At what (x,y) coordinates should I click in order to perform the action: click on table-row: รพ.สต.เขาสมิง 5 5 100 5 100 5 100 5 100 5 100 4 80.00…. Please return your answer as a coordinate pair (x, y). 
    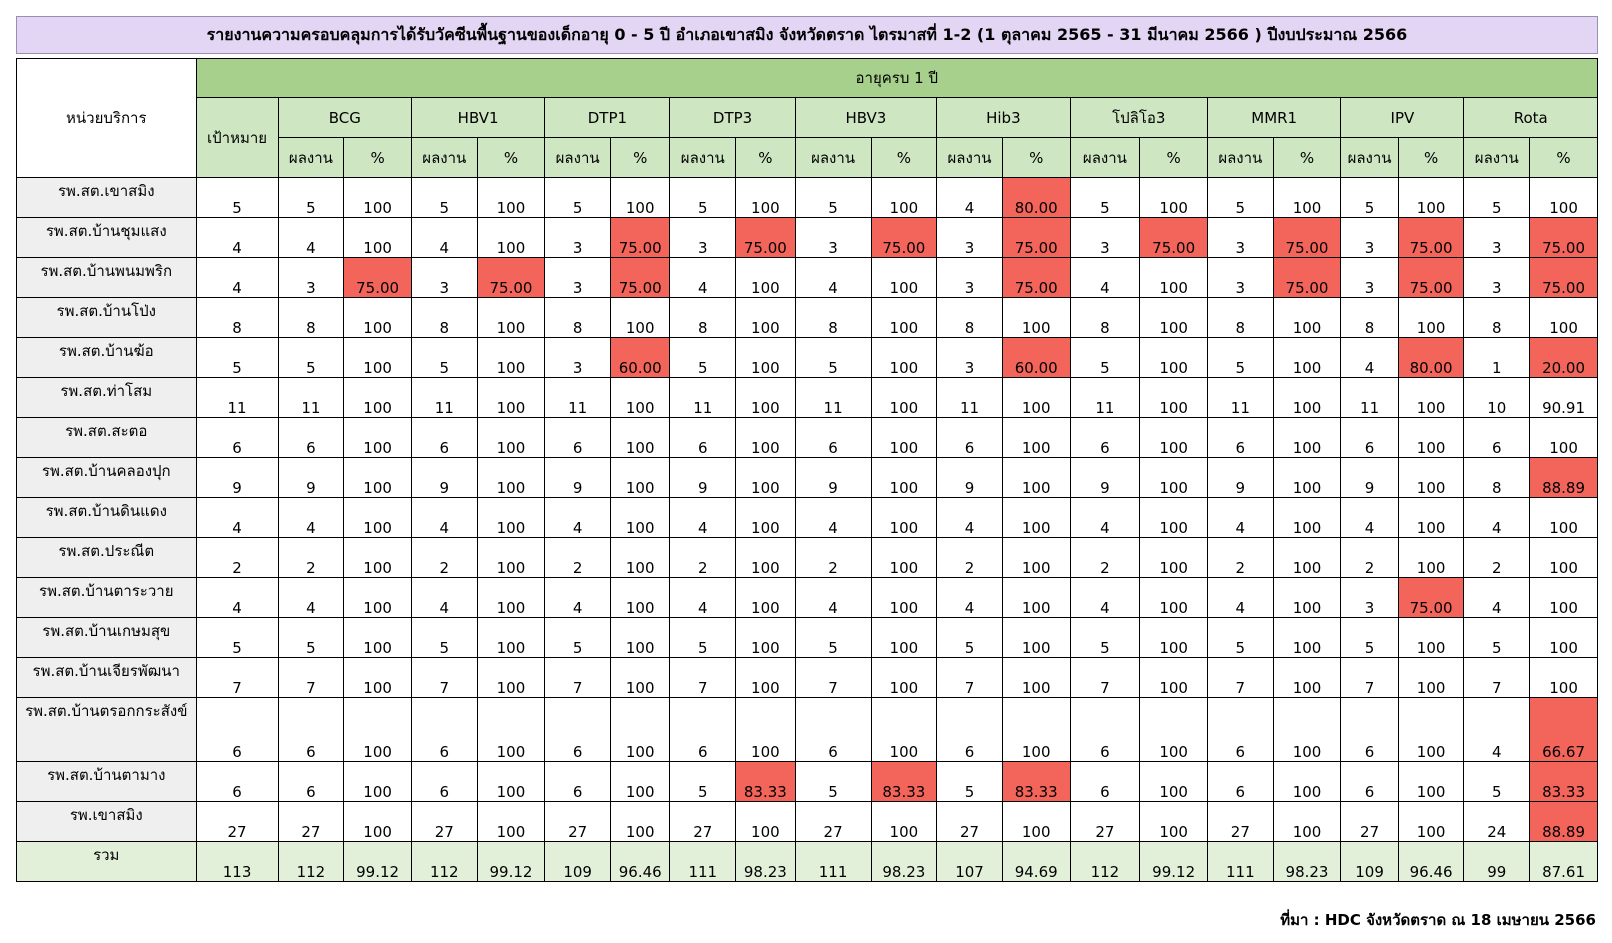
    Looking at the image, I should click on (807, 197).